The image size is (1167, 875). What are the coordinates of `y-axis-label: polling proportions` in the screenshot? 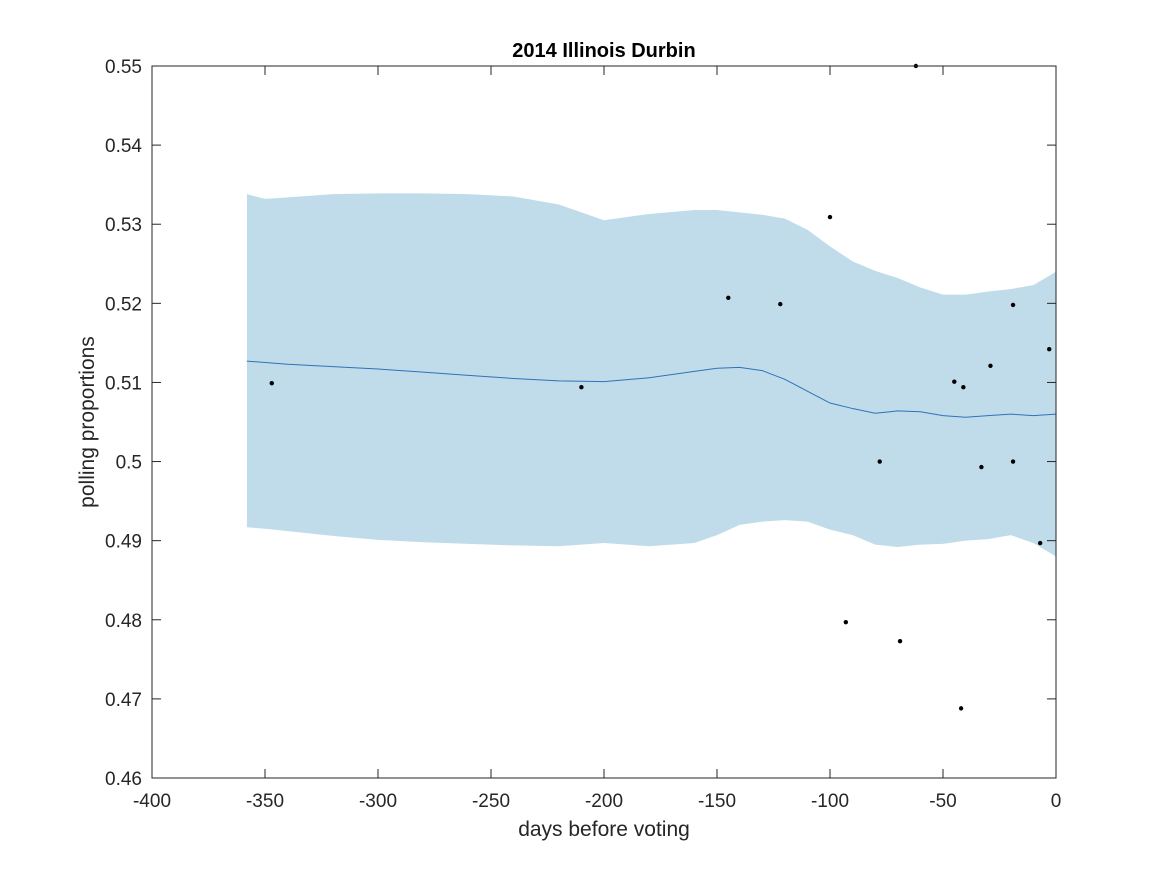 It's located at (87, 422).